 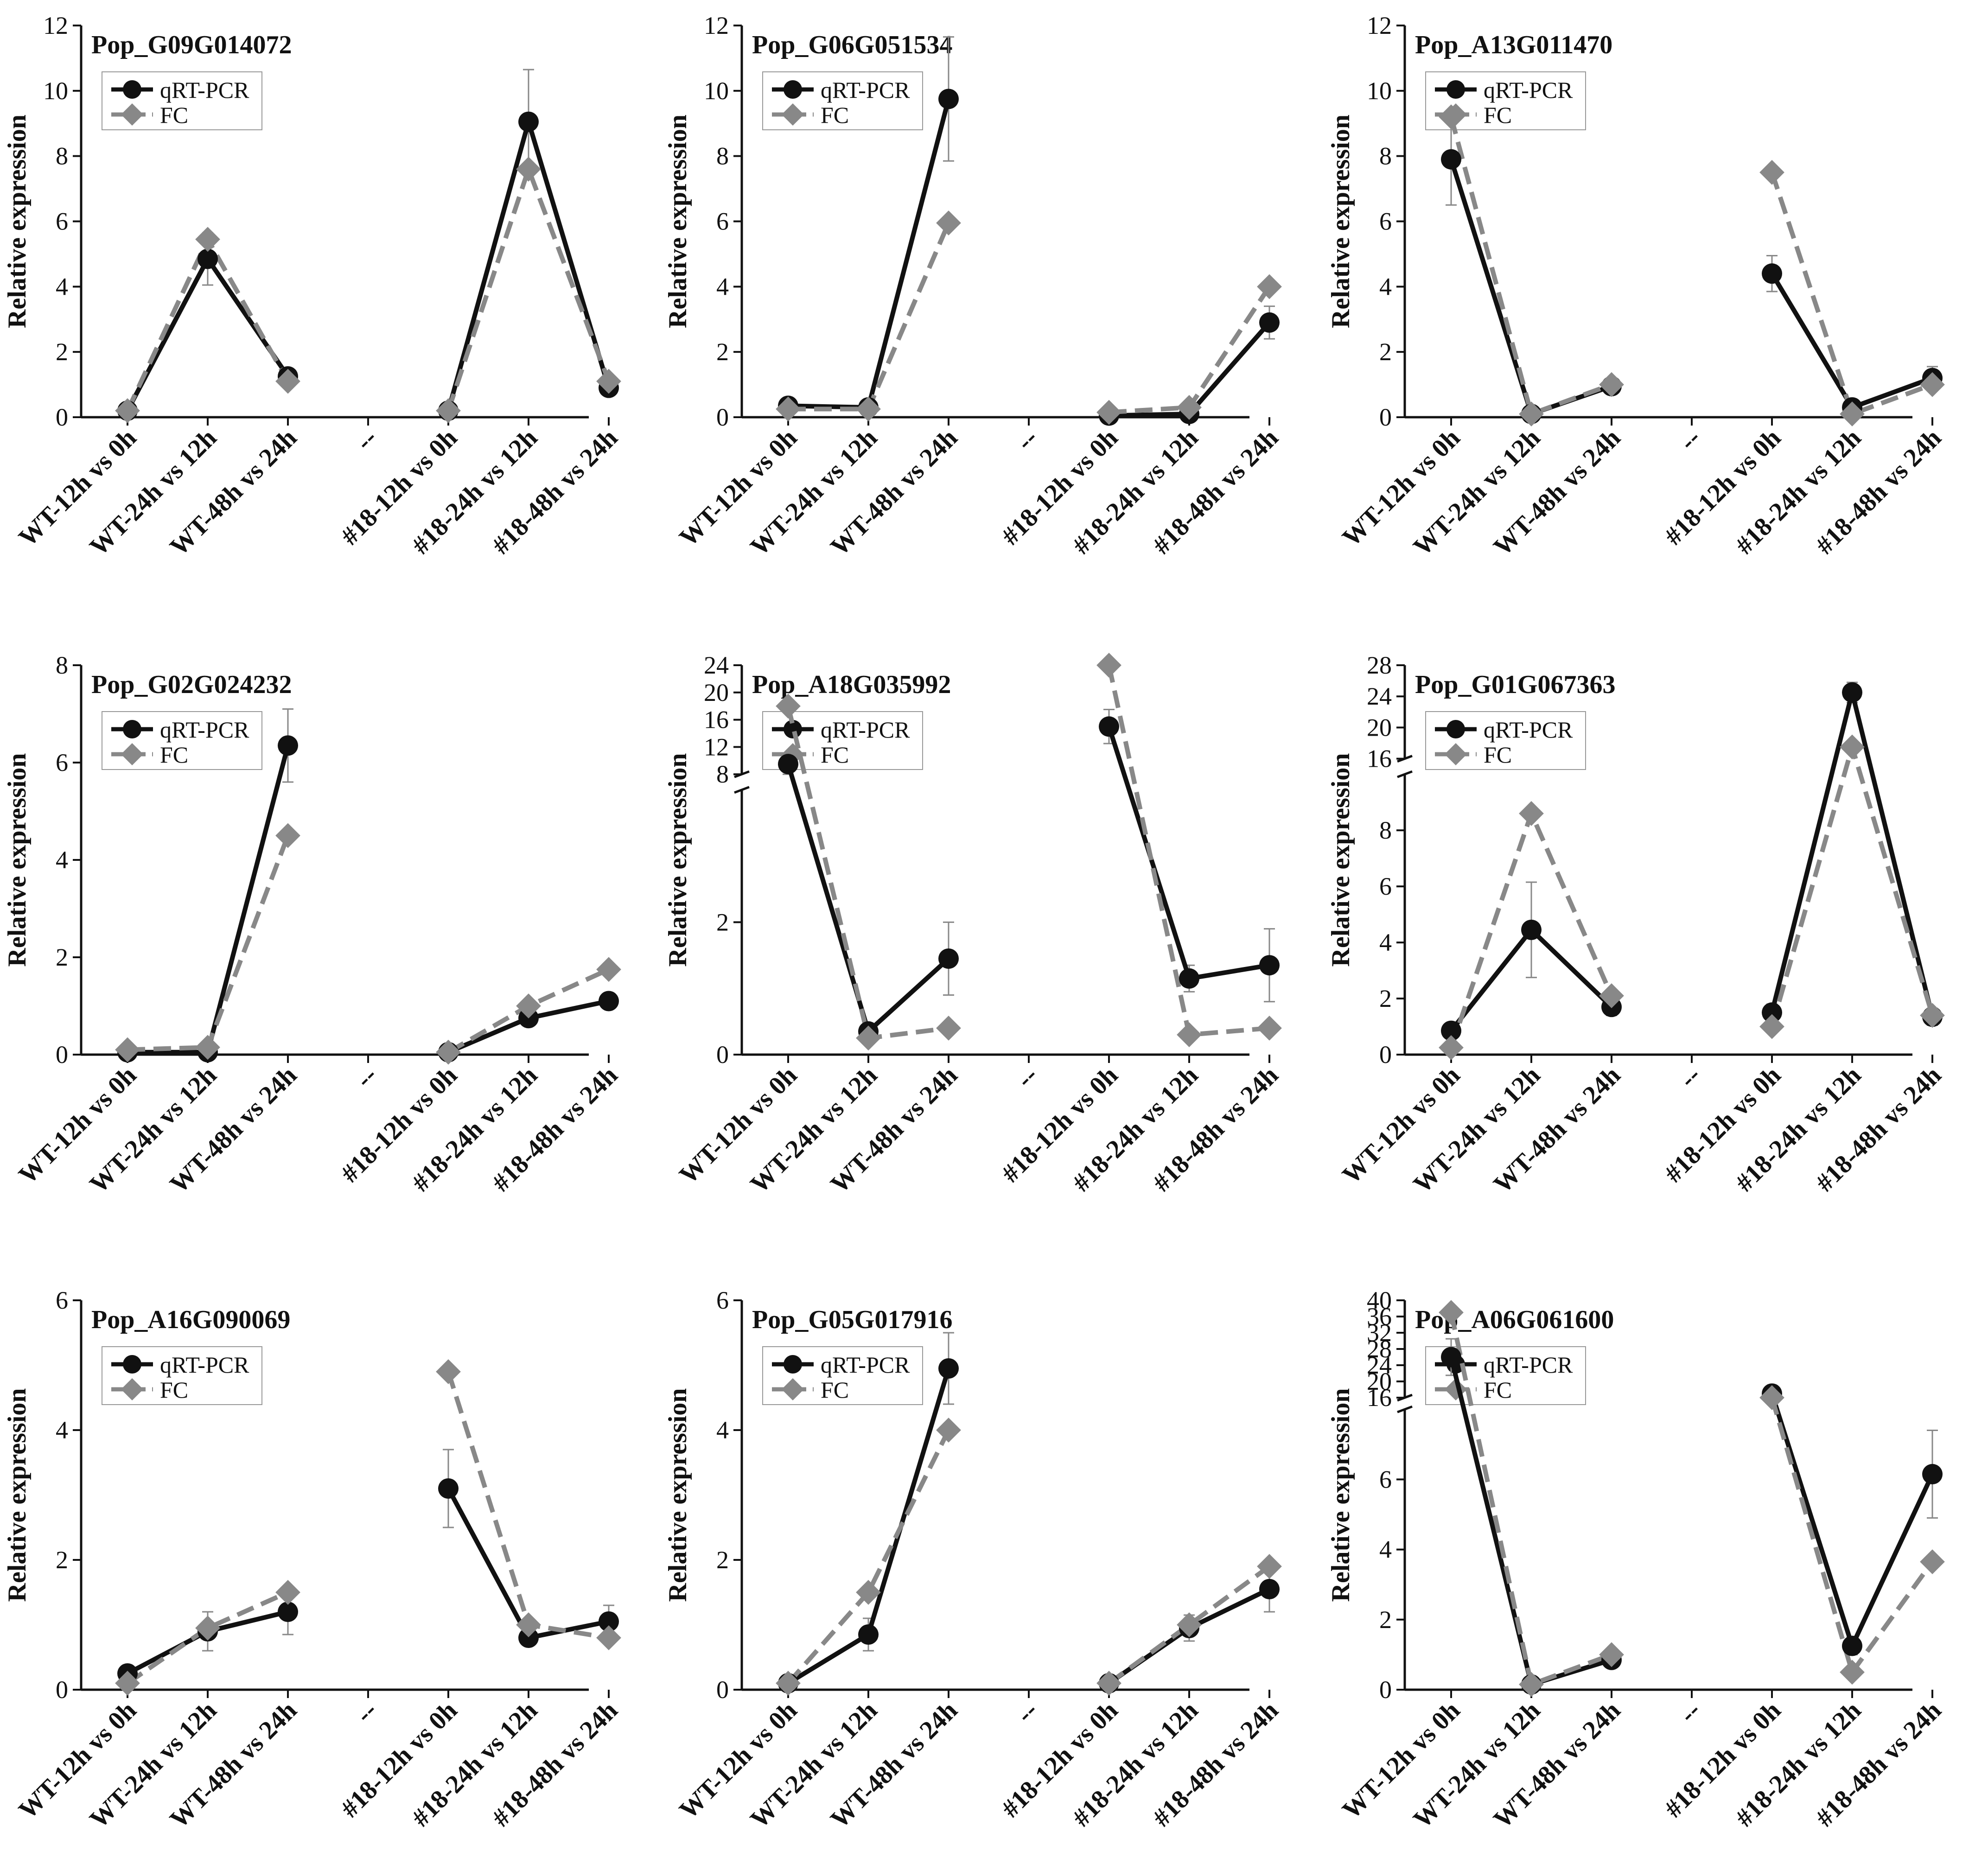 I want to click on chart-title: Pop_G02G024232, so click(x=191, y=684).